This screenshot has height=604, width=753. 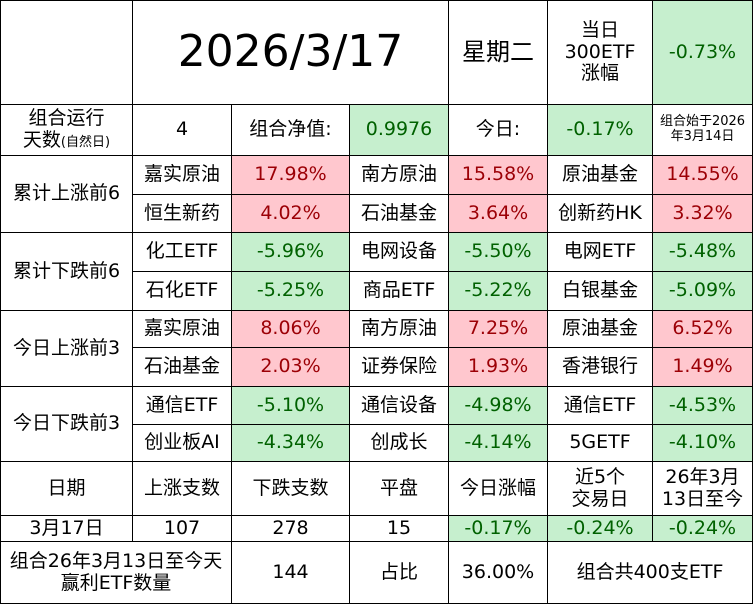 I want to click on stats-header: 日期, so click(x=66, y=488).